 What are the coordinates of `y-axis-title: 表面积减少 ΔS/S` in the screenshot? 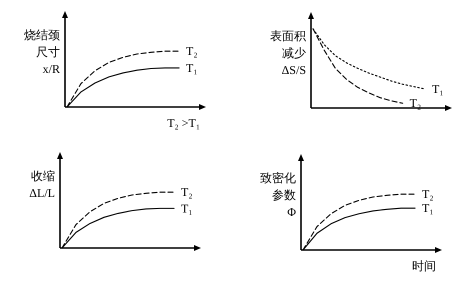 It's located at (288, 53).